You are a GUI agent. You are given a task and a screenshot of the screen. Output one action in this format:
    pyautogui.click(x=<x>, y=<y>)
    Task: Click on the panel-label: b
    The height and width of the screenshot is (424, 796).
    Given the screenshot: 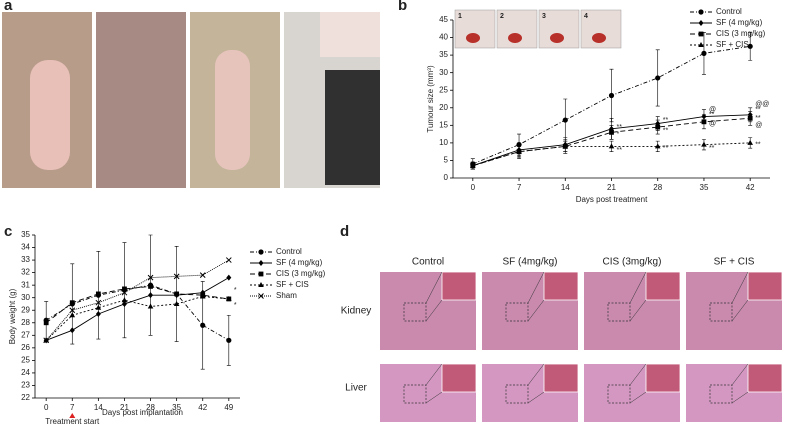 What is the action you would take?
    pyautogui.click(x=402, y=7)
    